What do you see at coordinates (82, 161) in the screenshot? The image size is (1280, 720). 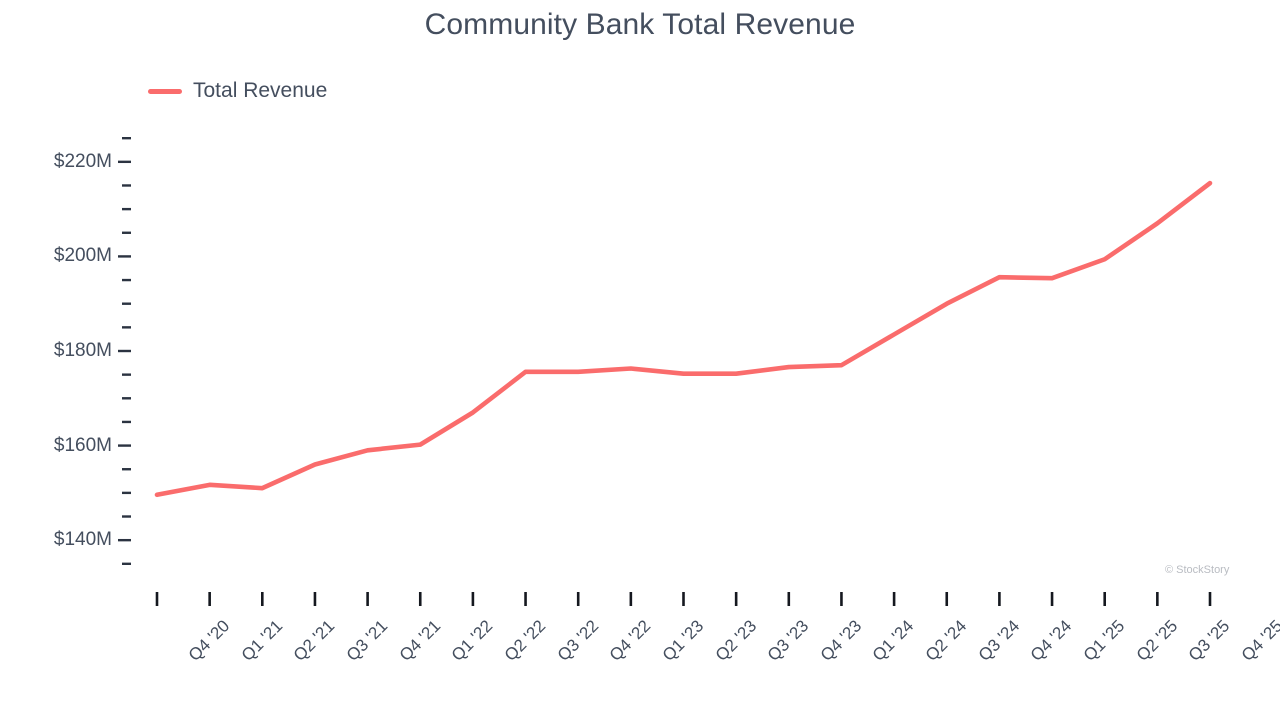 I see `y-axis-tick-label: $220M` at bounding box center [82, 161].